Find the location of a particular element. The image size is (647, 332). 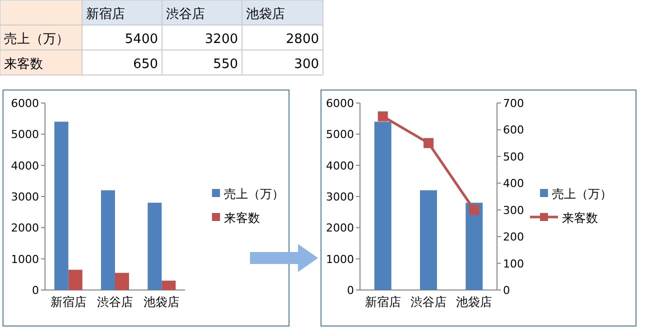

y2-tick-label: 400 is located at coordinates (513, 183).